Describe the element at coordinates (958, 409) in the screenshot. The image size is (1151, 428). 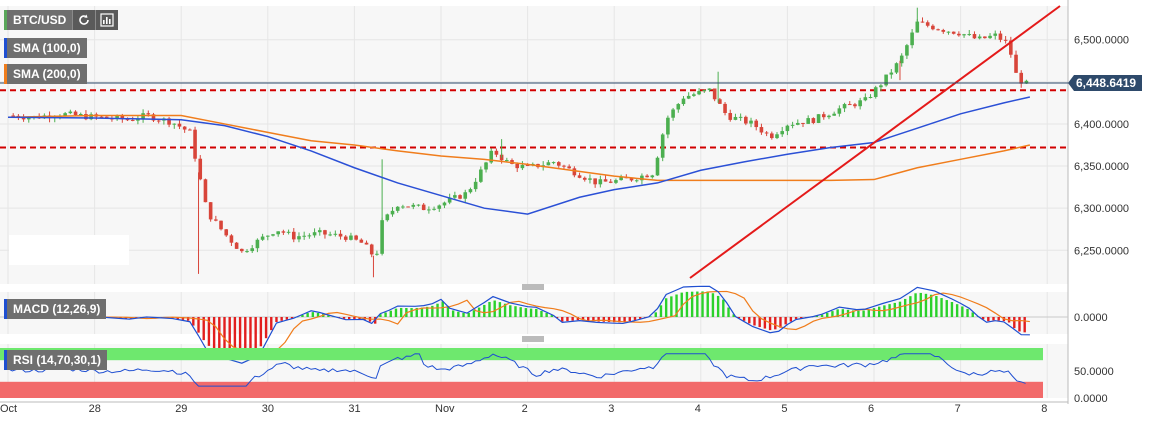
I see `x-tick-label: 7` at that location.